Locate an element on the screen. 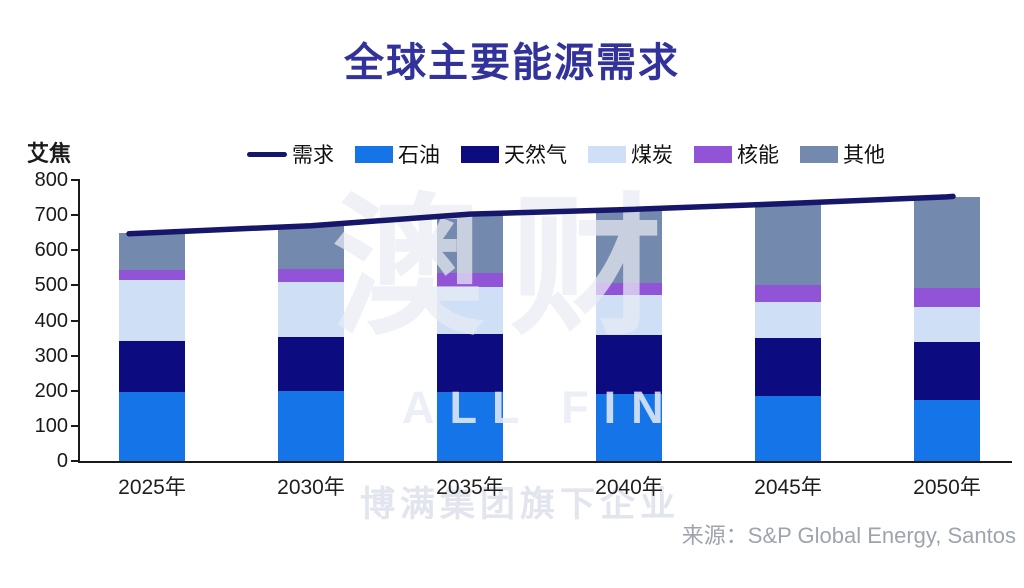  legend-swatch-other is located at coordinates (819, 154).